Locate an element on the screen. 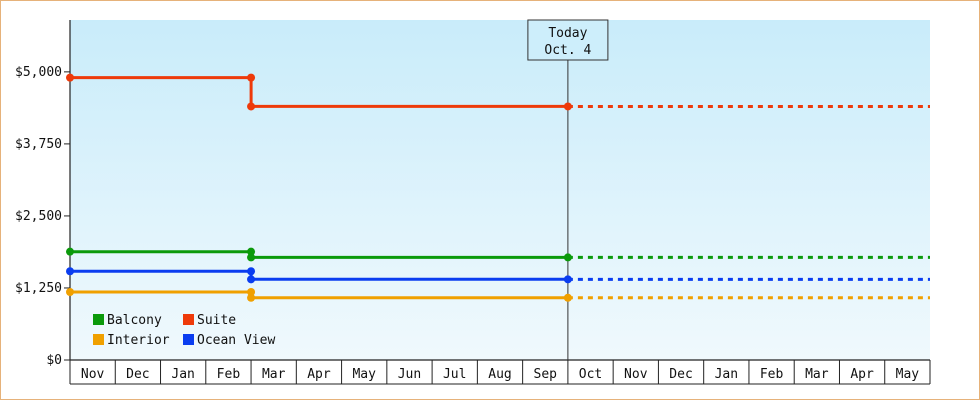  legend-label: Ocean View is located at coordinates (236, 340).